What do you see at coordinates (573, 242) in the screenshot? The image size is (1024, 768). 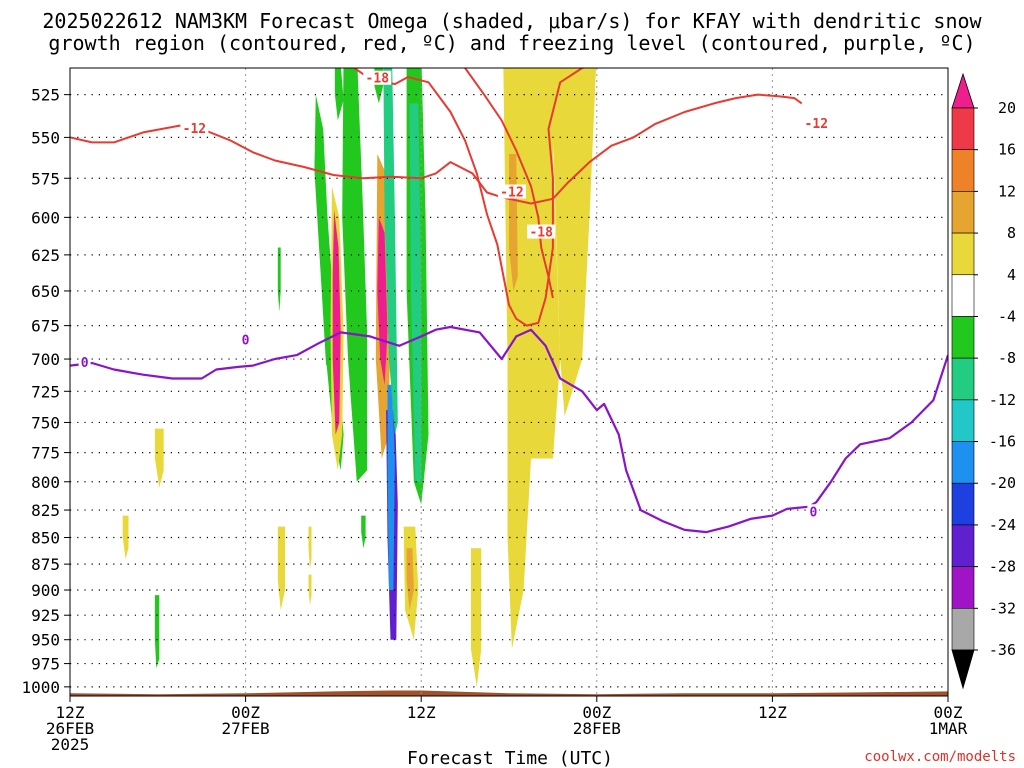 I see `omega-region-yellow-mid-hr33` at bounding box center [573, 242].